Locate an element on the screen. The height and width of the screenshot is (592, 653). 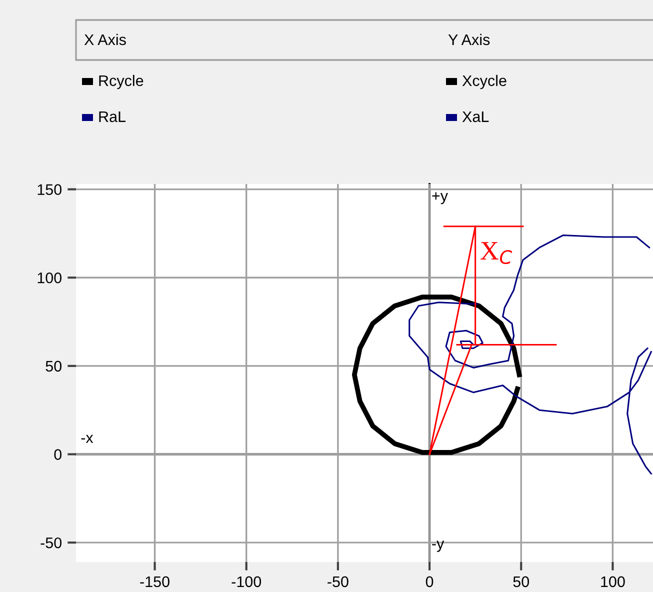
y-tick-label: 0 is located at coordinates (58, 454).